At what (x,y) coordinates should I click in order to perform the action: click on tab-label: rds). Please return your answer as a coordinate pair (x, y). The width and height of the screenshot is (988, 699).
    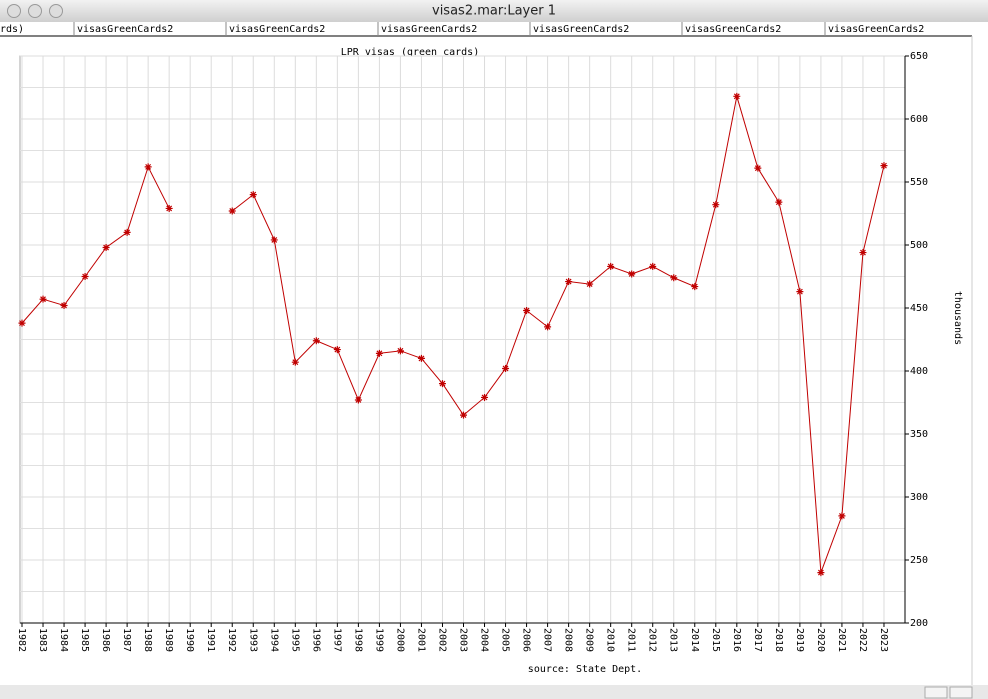
    Looking at the image, I should click on (12, 29).